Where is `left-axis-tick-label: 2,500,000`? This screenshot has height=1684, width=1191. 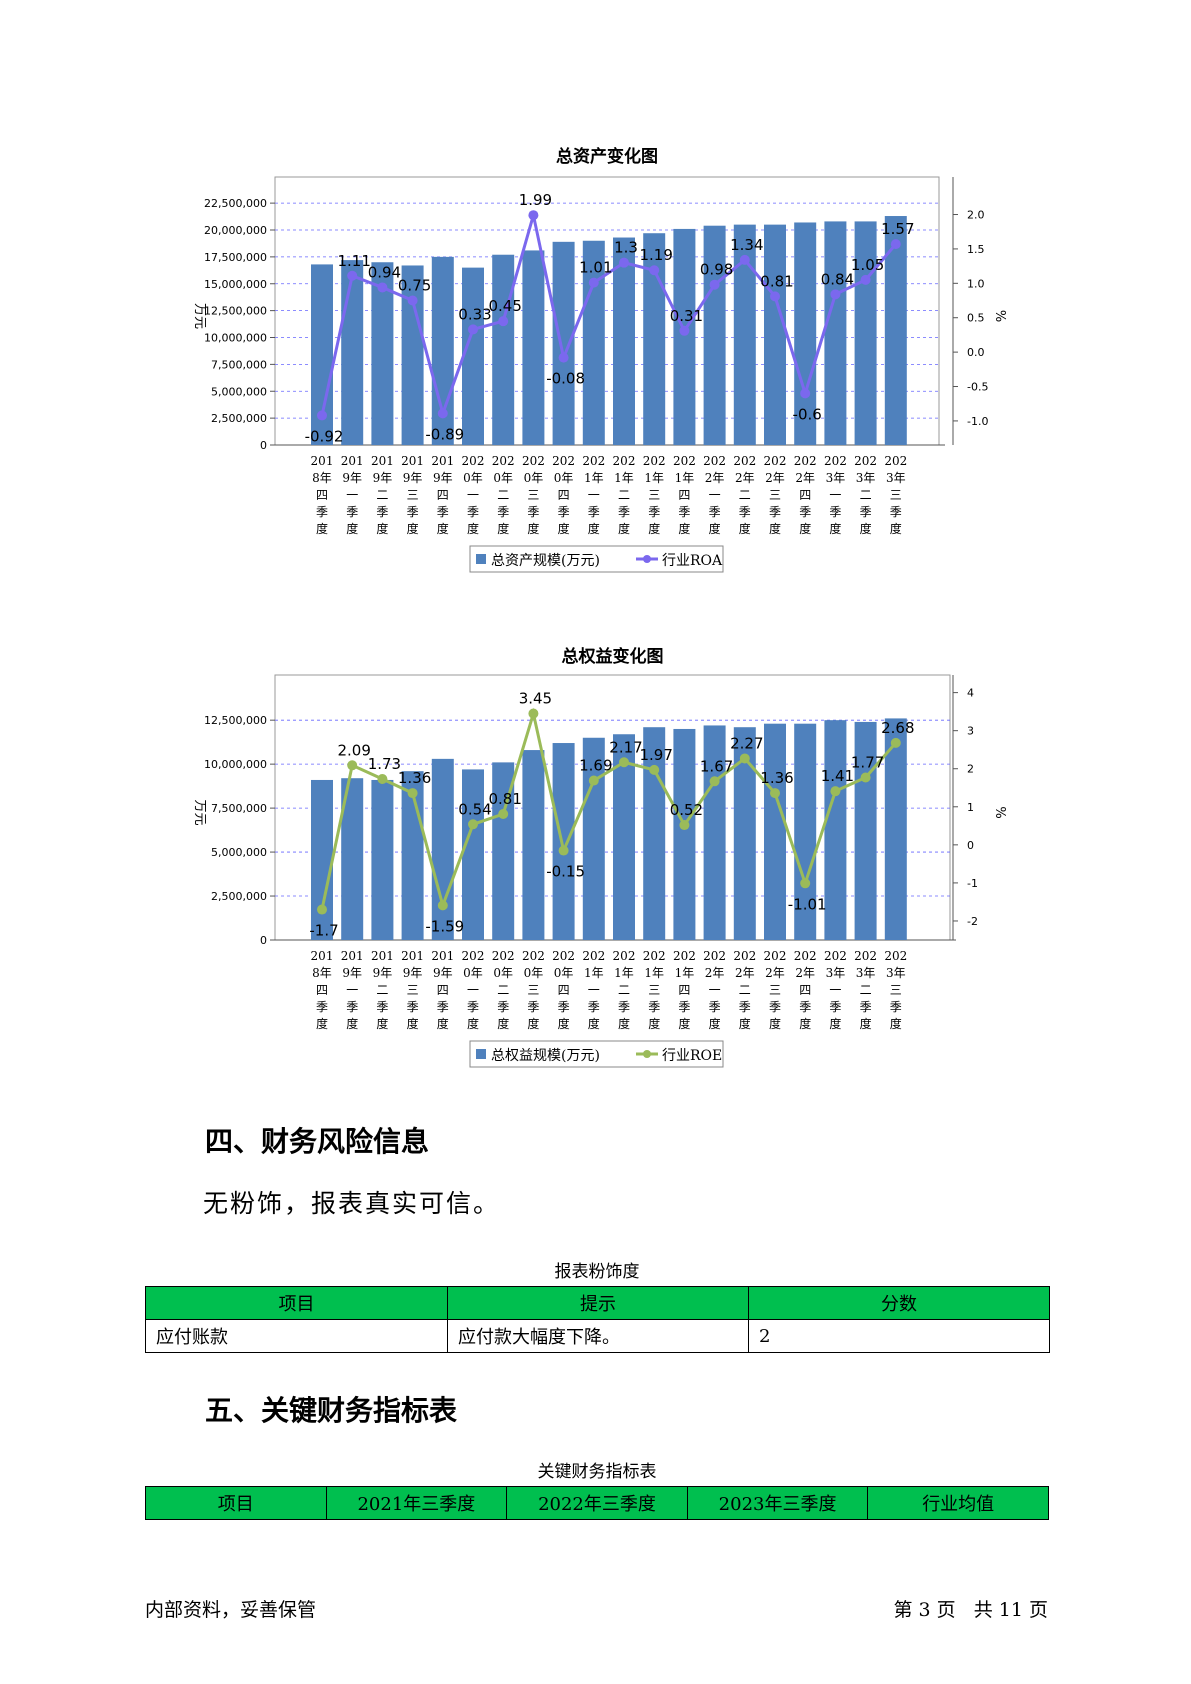 left-axis-tick-label: 2,500,000 is located at coordinates (239, 896).